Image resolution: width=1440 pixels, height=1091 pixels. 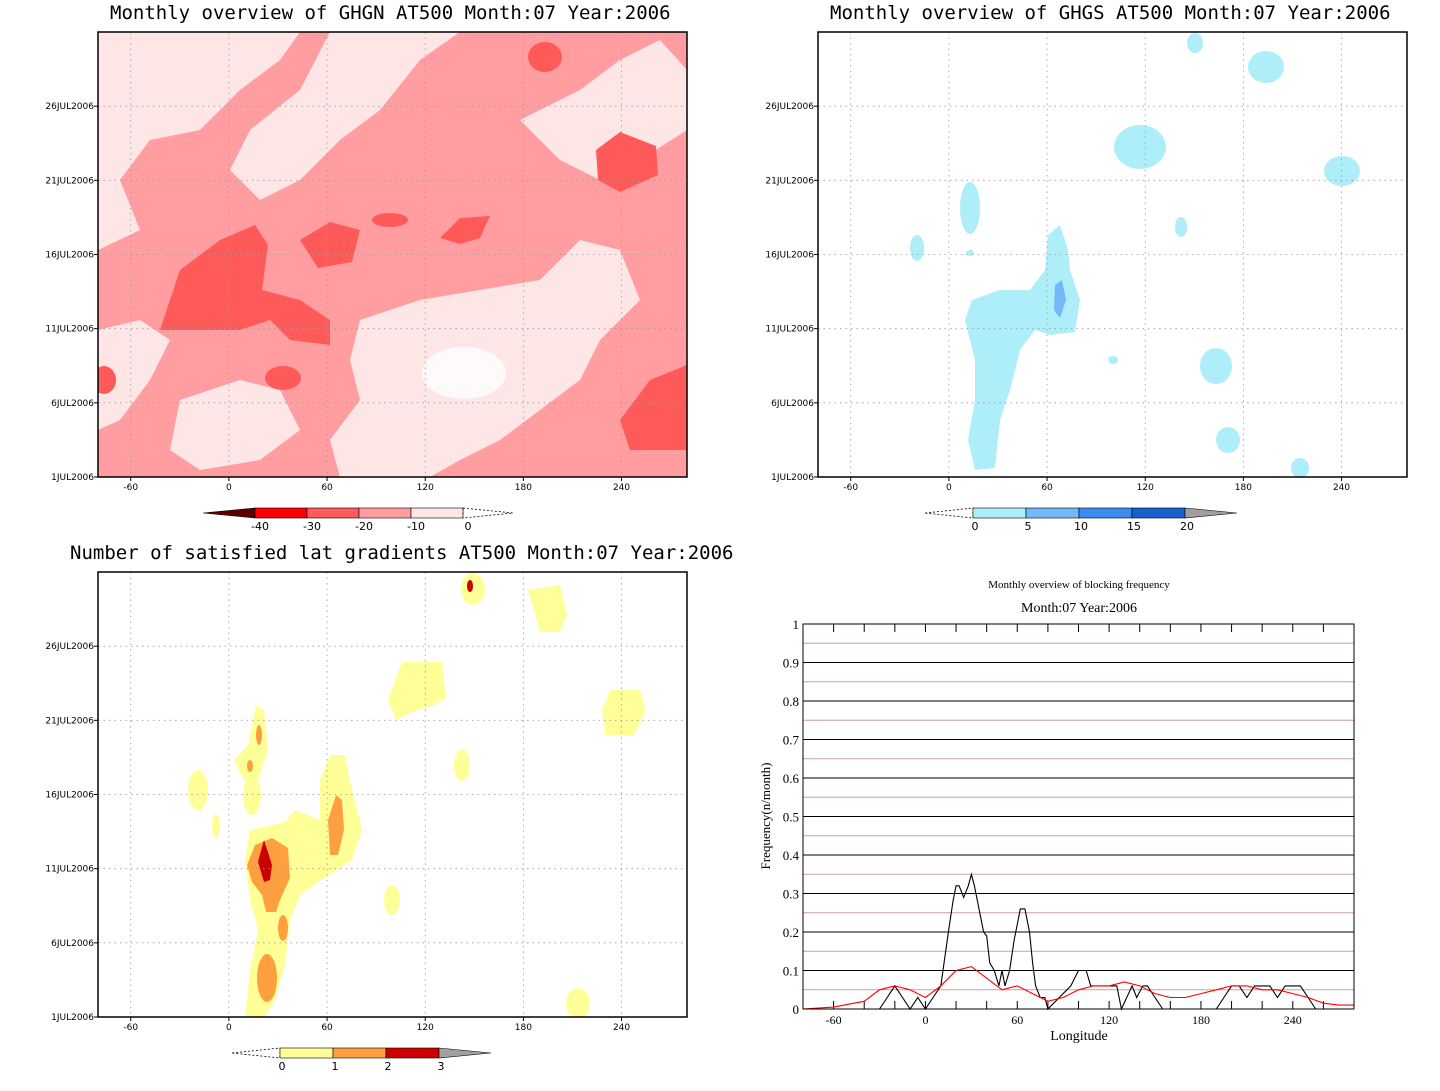 What do you see at coordinates (345, 116) in the screenshot?
I see `ghgn-contour-light` at bounding box center [345, 116].